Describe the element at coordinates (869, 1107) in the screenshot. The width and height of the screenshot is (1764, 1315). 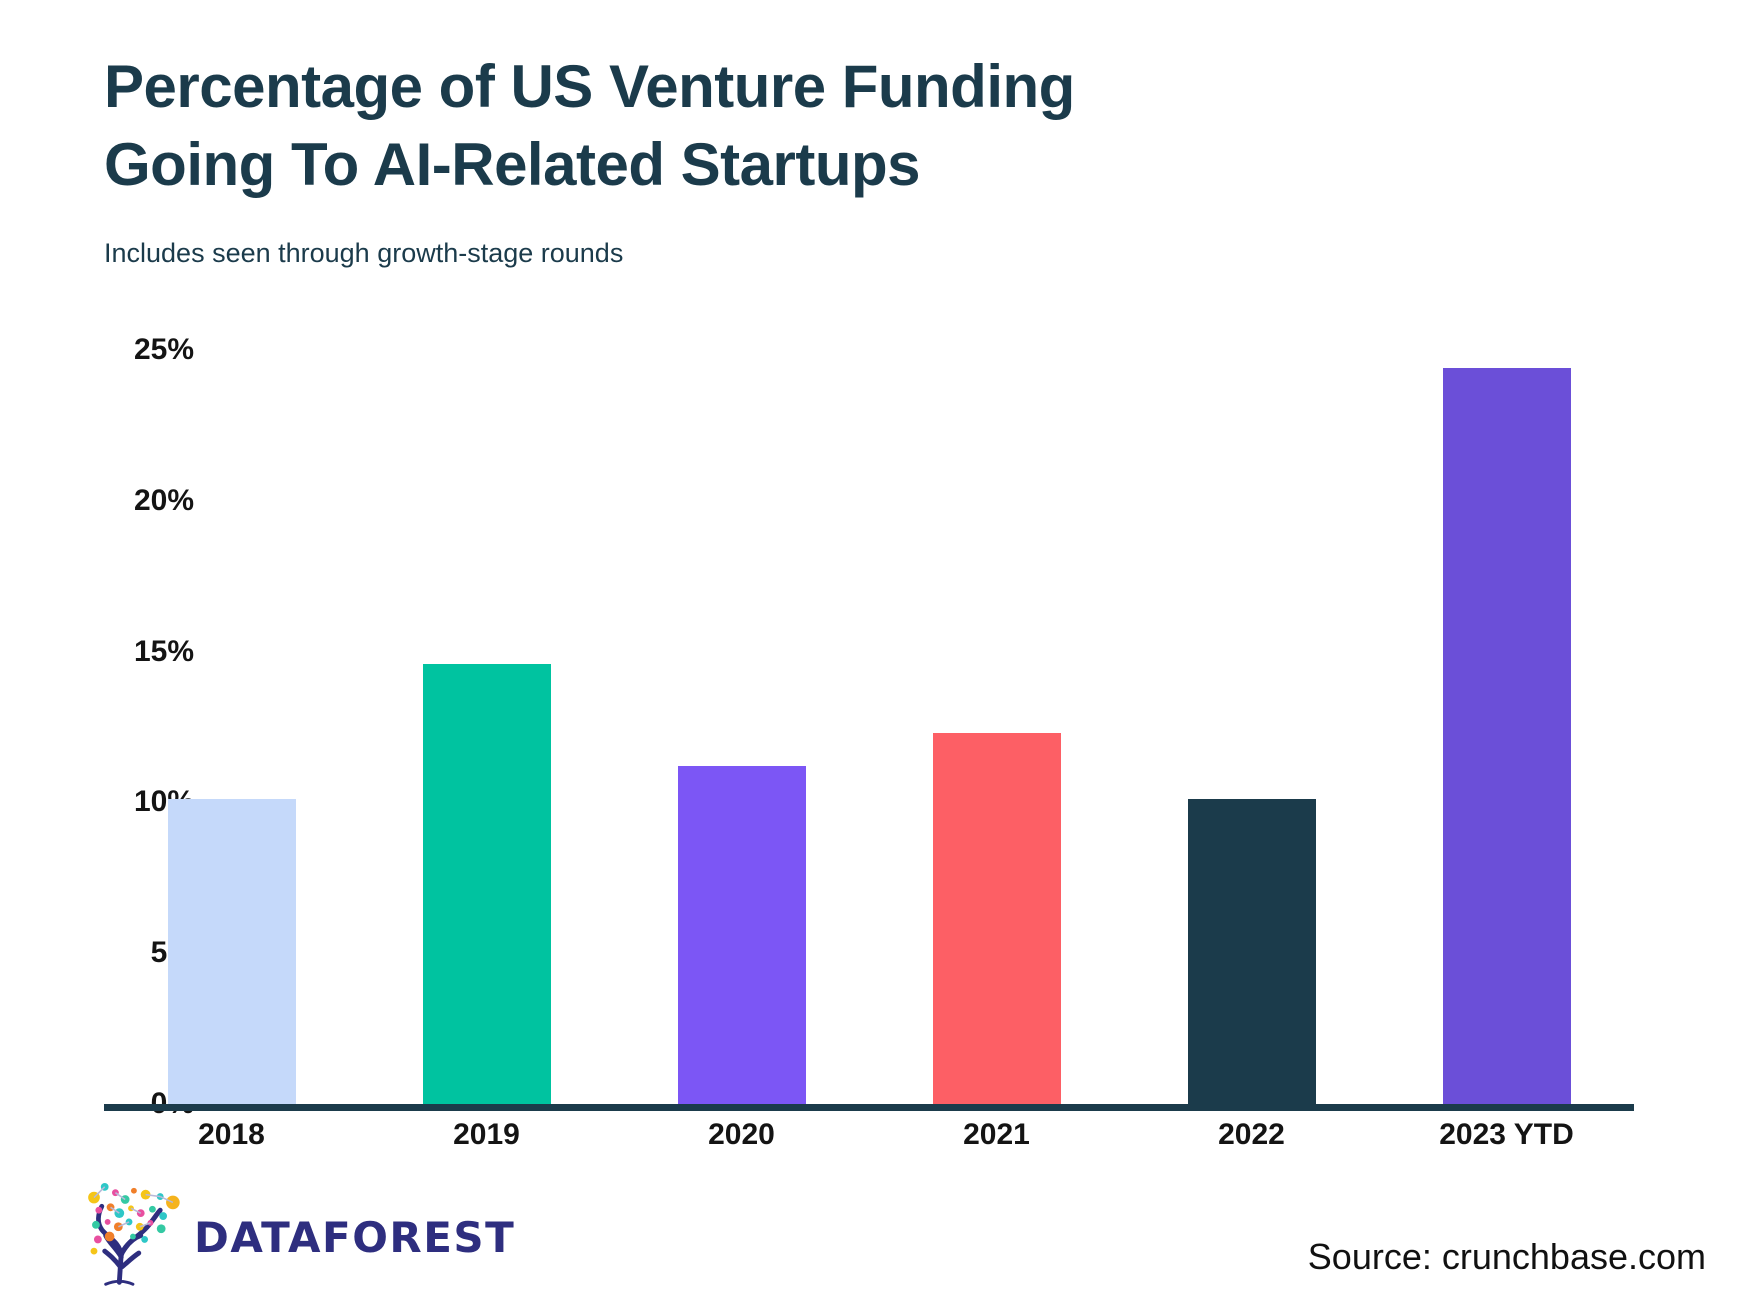
I see `x-axis-baseline` at that location.